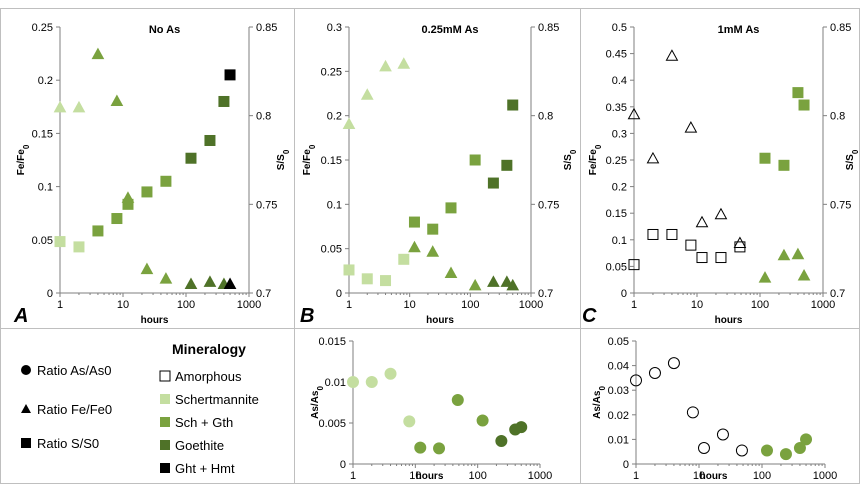 Image resolution: width=860 pixels, height=484 pixels. I want to click on panel-letter: C, so click(589, 316).